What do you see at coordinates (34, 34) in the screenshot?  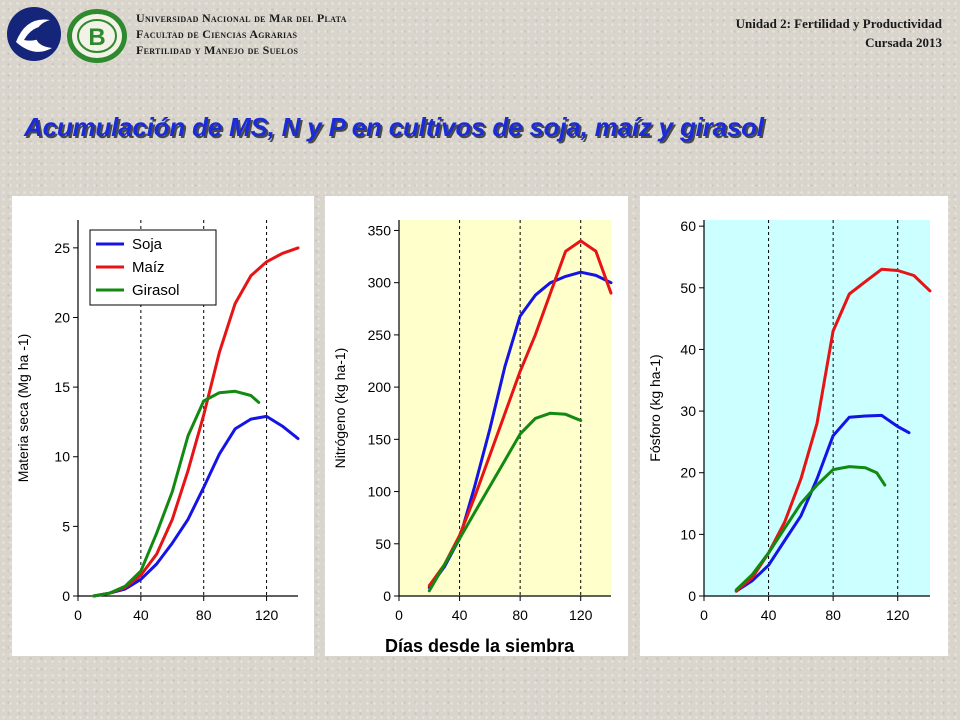 I see `wave-logo-icon` at bounding box center [34, 34].